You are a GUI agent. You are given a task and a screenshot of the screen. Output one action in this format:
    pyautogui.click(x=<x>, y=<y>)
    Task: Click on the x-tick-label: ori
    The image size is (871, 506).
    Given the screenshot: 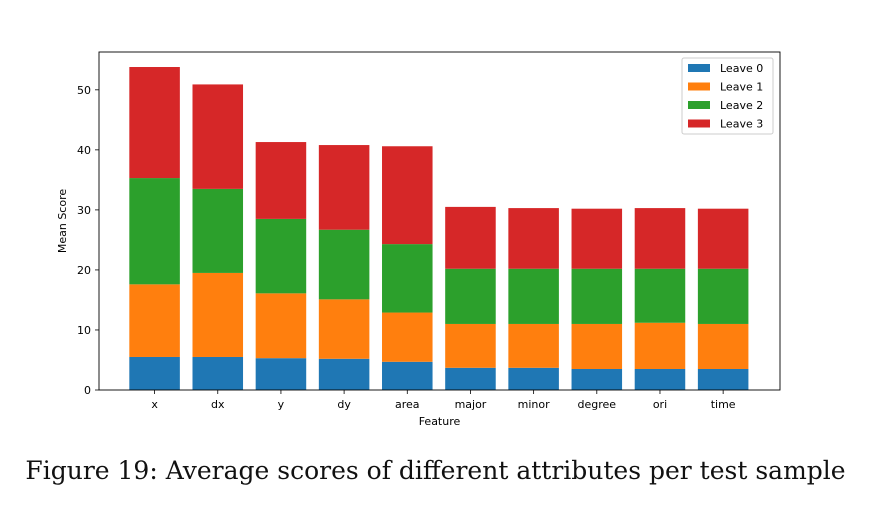 What is the action you would take?
    pyautogui.click(x=660, y=404)
    